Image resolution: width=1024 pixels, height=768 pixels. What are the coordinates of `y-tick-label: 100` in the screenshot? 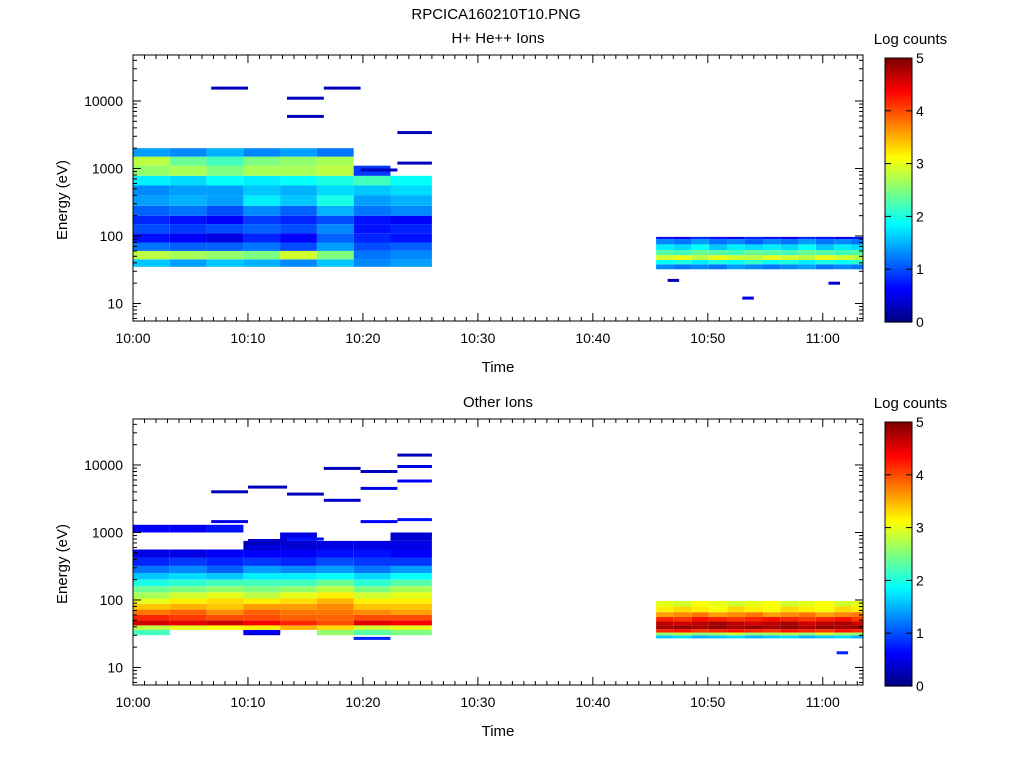 It's located at (112, 600).